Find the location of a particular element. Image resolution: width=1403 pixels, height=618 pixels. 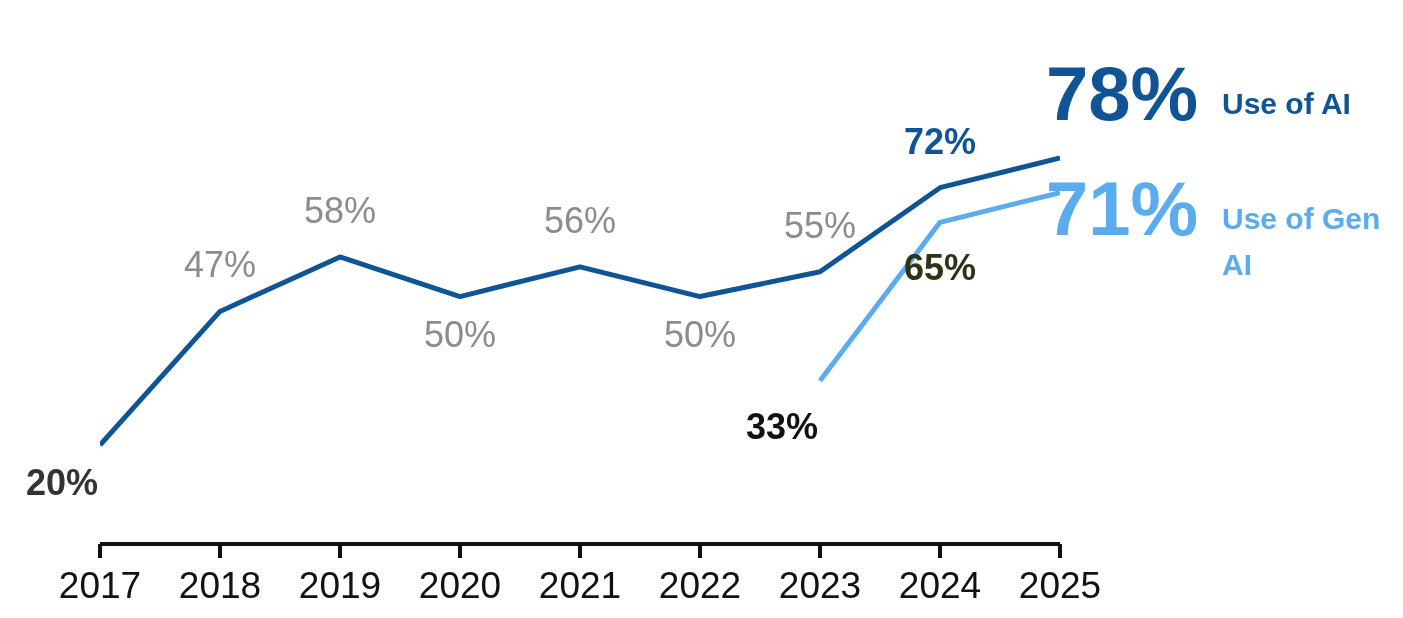

x-tick-label: 2023 is located at coordinates (820, 586).